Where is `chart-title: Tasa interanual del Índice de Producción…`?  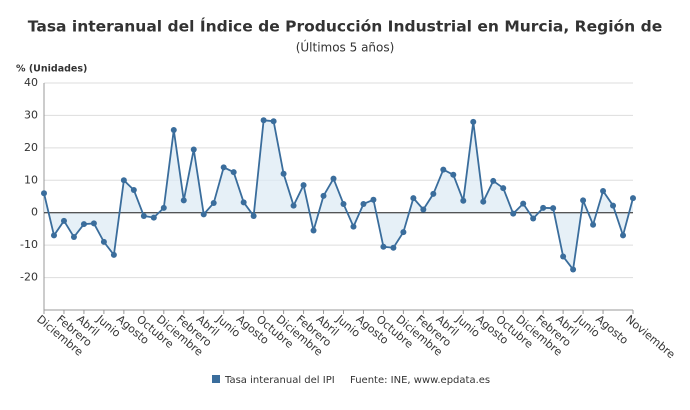
chart-title: Tasa interanual del Índice de Producción… is located at coordinates (345, 26).